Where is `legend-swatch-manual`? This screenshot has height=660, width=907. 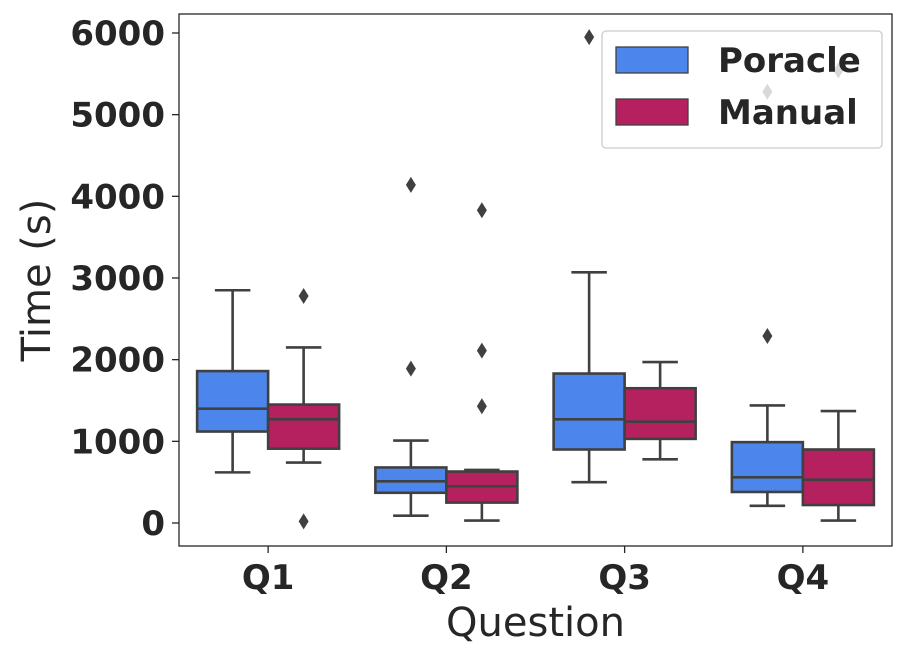
legend-swatch-manual is located at coordinates (652, 112).